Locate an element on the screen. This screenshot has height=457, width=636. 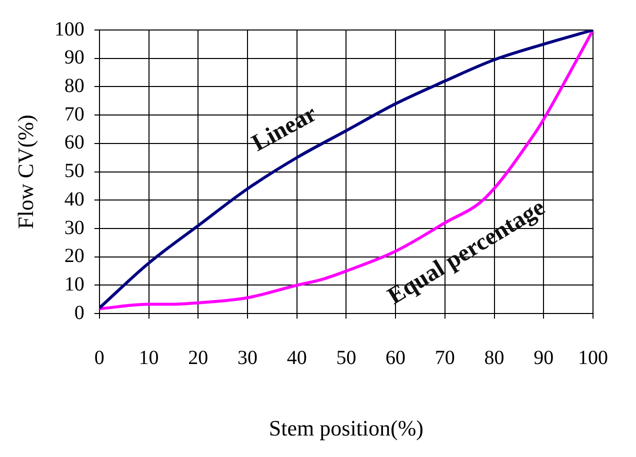
y-axis-title: Flow CV(%) is located at coordinates (25, 171).